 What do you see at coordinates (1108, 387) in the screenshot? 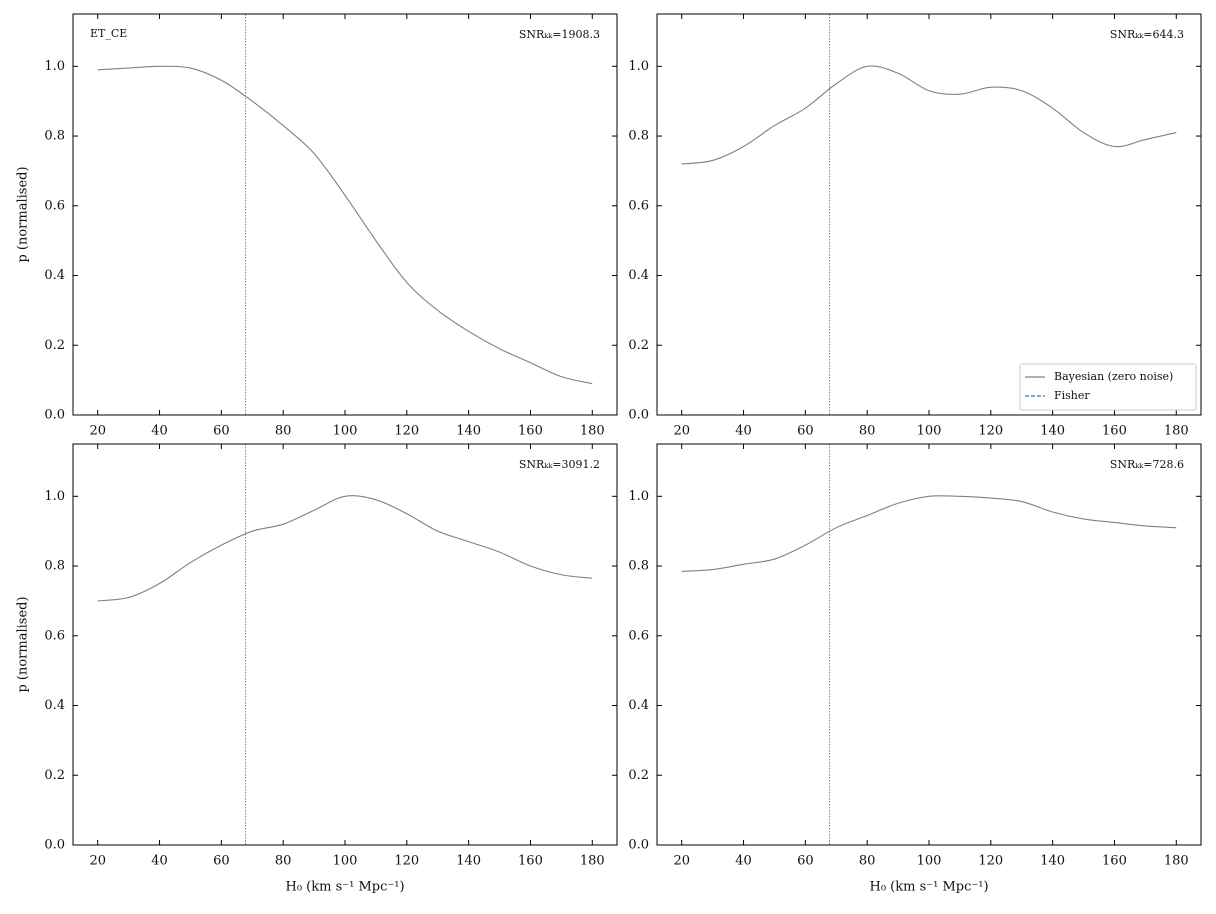
I see `legend-box` at bounding box center [1108, 387].